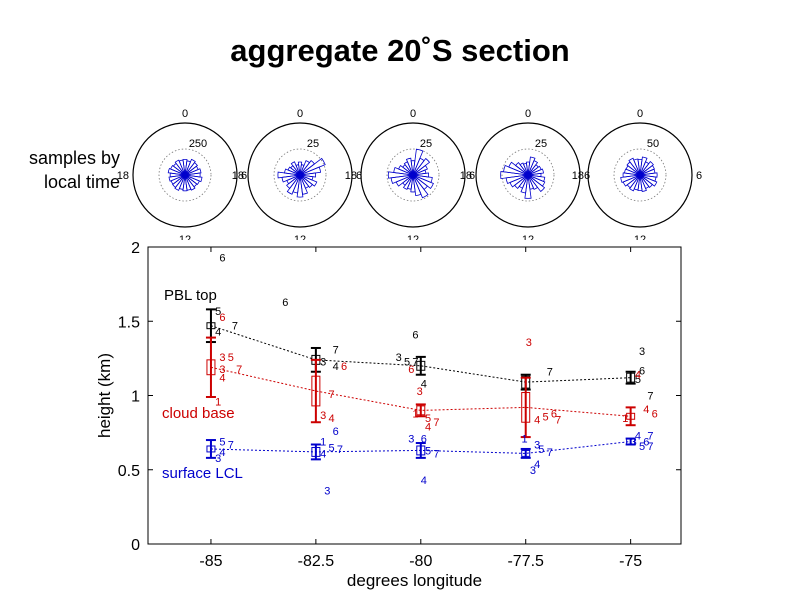  What do you see at coordinates (525, 561) in the screenshot?
I see `x-tick-label: -77.5` at bounding box center [525, 561].